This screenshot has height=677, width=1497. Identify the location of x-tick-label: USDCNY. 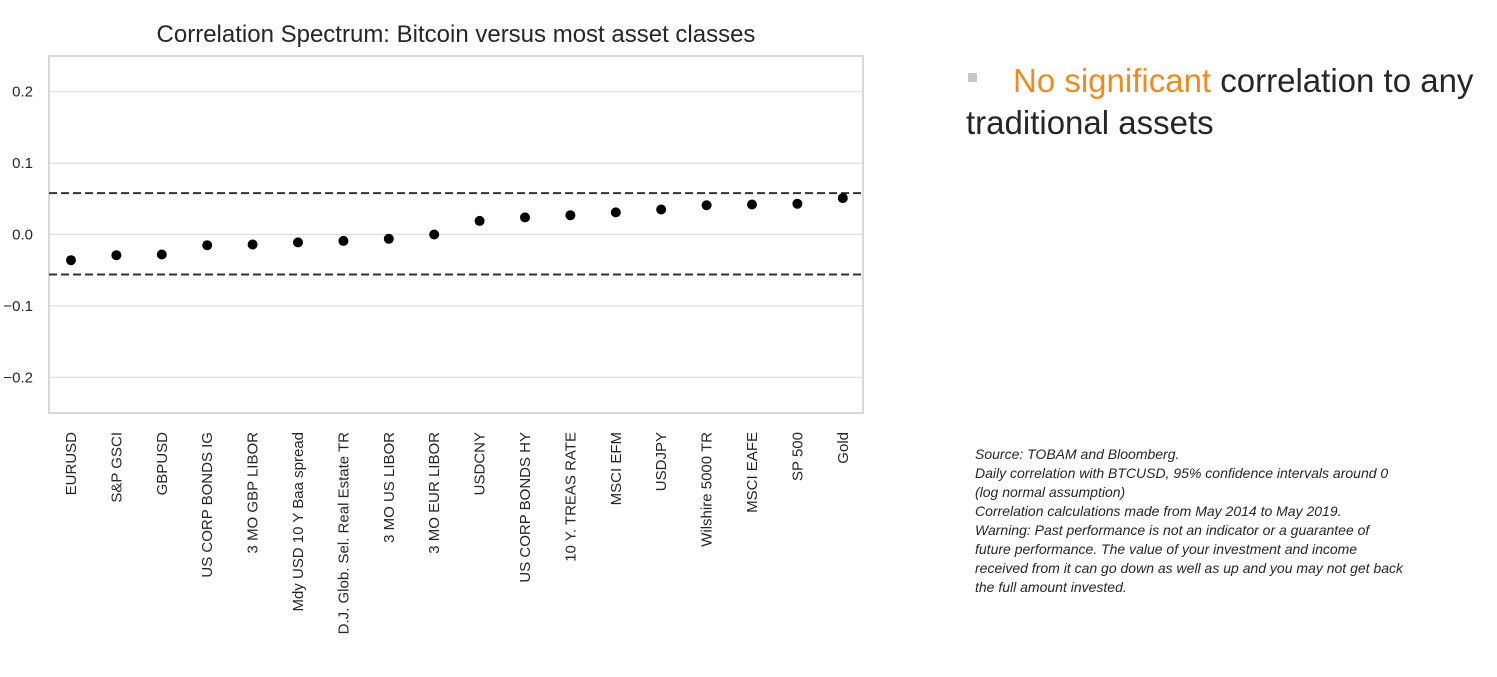
(480, 463).